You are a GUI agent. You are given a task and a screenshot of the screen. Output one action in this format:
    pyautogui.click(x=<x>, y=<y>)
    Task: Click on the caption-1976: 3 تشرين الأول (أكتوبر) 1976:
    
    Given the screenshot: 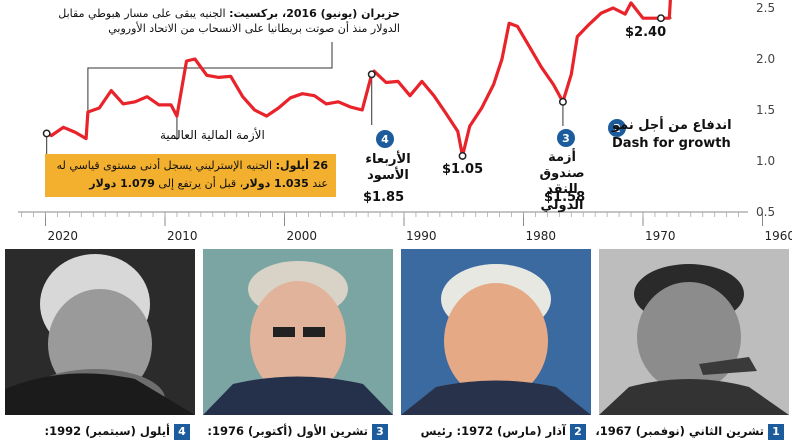 What is the action you would take?
    pyautogui.click(x=297, y=432)
    